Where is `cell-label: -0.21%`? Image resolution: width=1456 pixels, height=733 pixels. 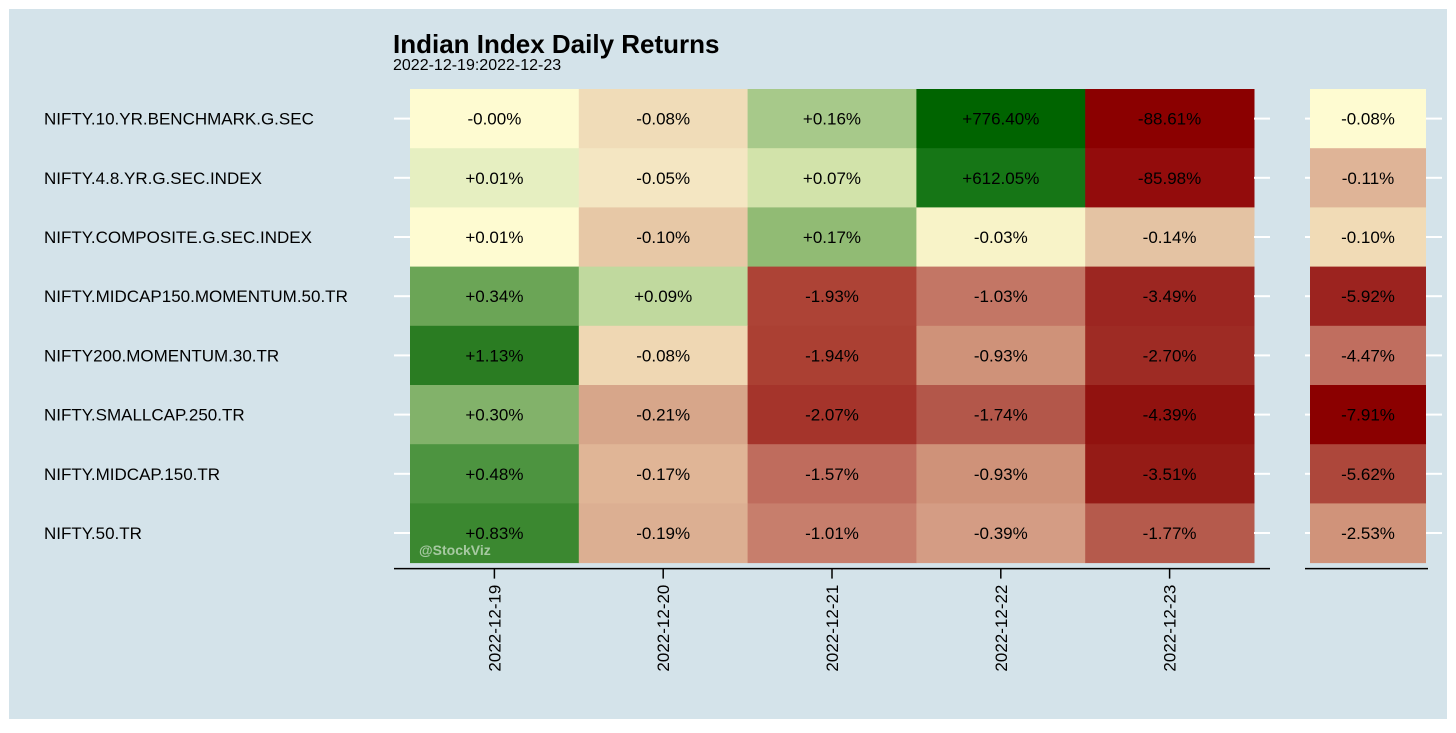 cell-label: -0.21% is located at coordinates (663, 415).